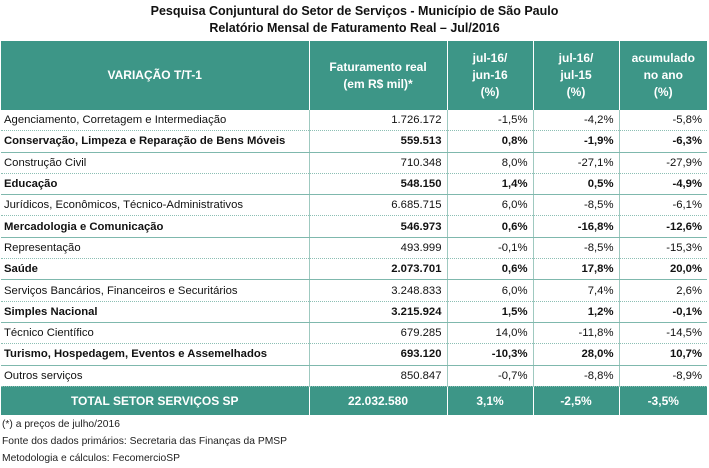 The image size is (709, 468). I want to click on row-anual: 0,5%, so click(575, 184).